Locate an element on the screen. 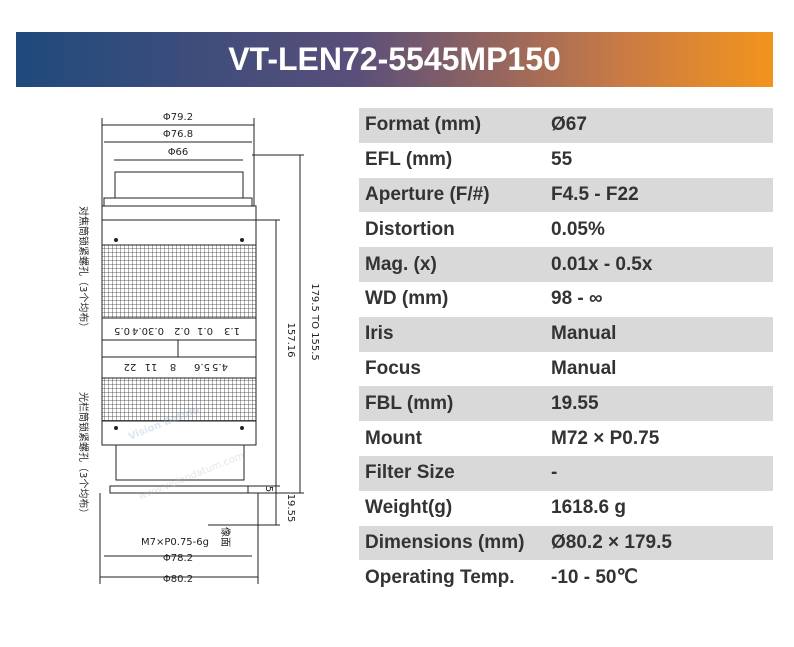 This screenshot has height=647, width=794. spec-label: Weight(g) is located at coordinates (409, 508).